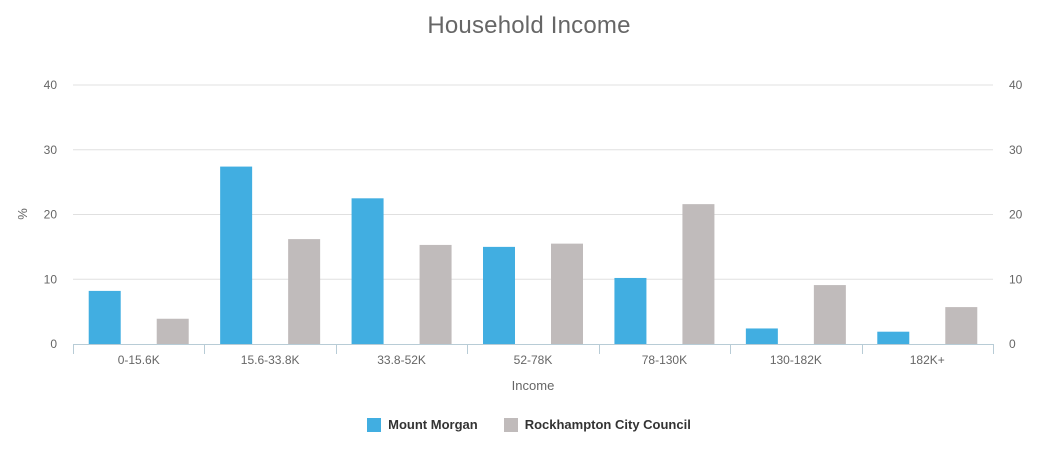 Image resolution: width=1058 pixels, height=454 pixels. Describe the element at coordinates (698, 274) in the screenshot. I see `bar-rockhampton-city-council-78-130k` at that location.